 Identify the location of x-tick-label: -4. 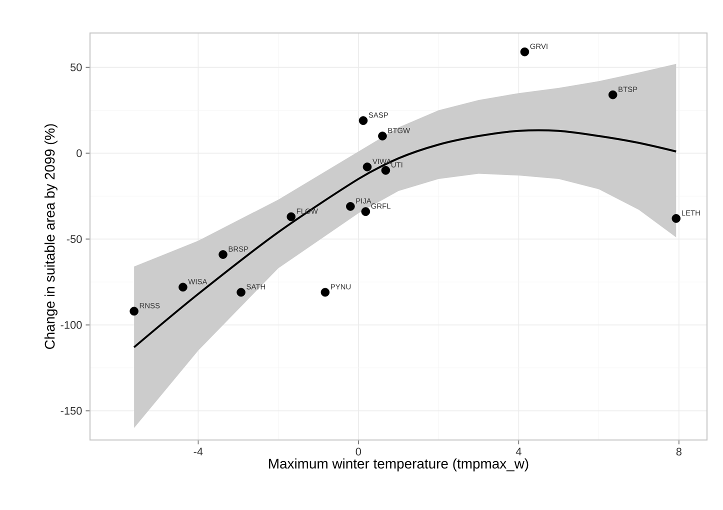
(198, 452).